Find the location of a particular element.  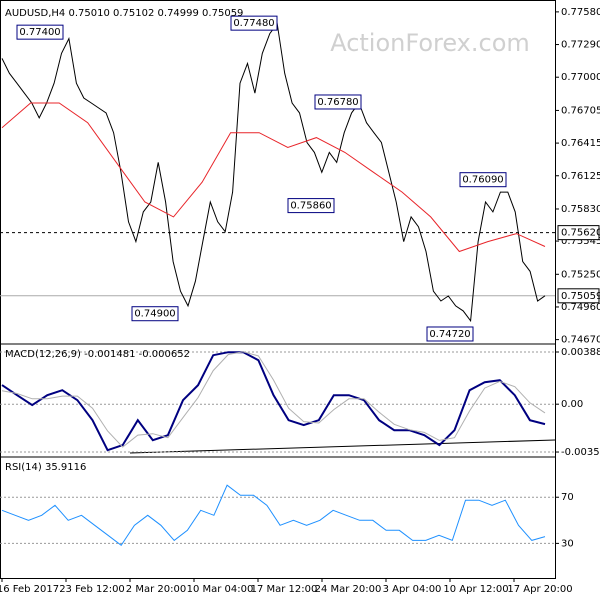

annotation-label: 0.77400 is located at coordinates (39, 32).